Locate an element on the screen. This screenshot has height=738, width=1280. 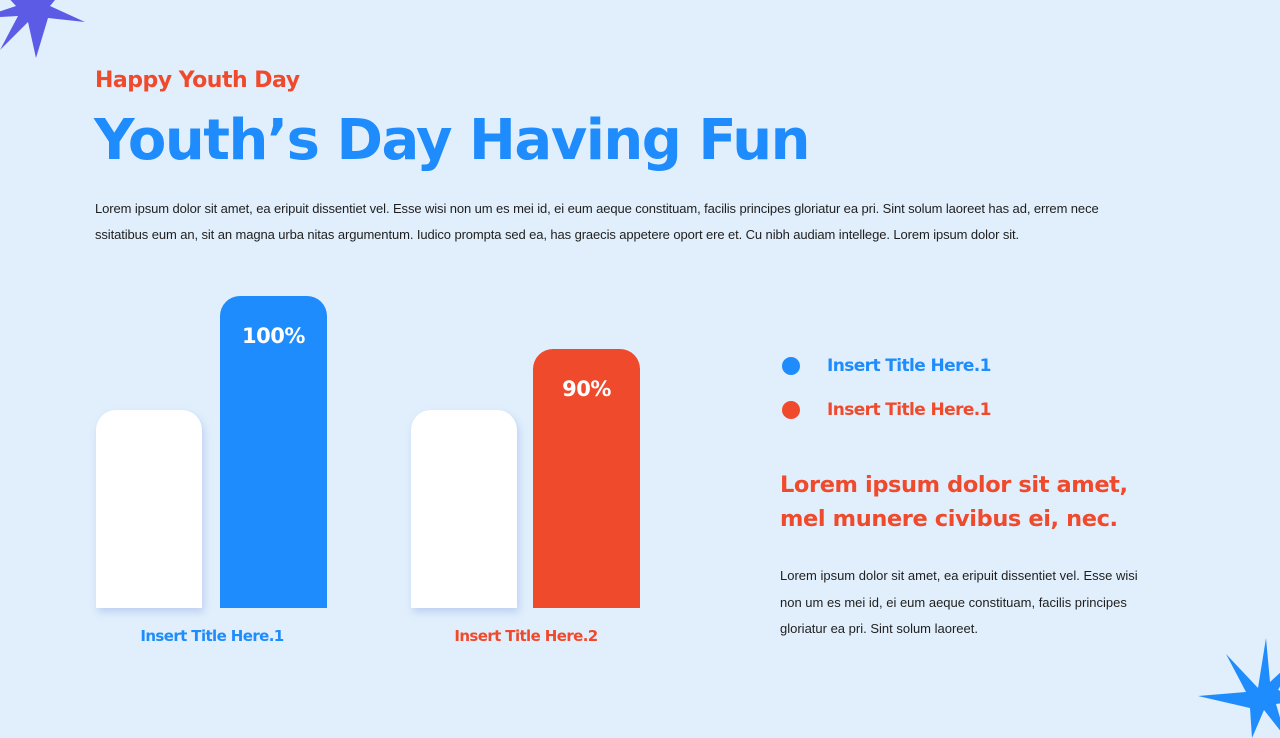
legend-item-1: Insert Title Here.1 is located at coordinates (886, 366).